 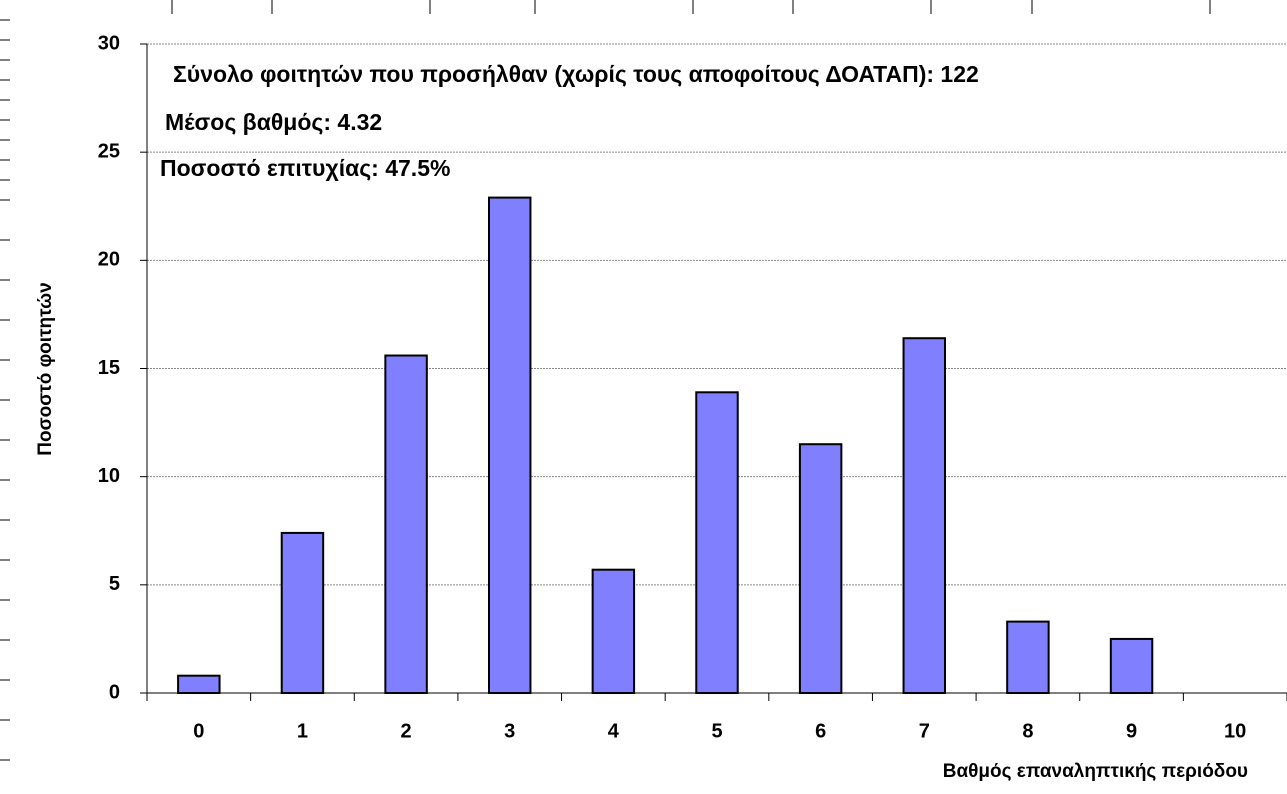 I want to click on x-tick-label: 9, so click(x=1131, y=731).